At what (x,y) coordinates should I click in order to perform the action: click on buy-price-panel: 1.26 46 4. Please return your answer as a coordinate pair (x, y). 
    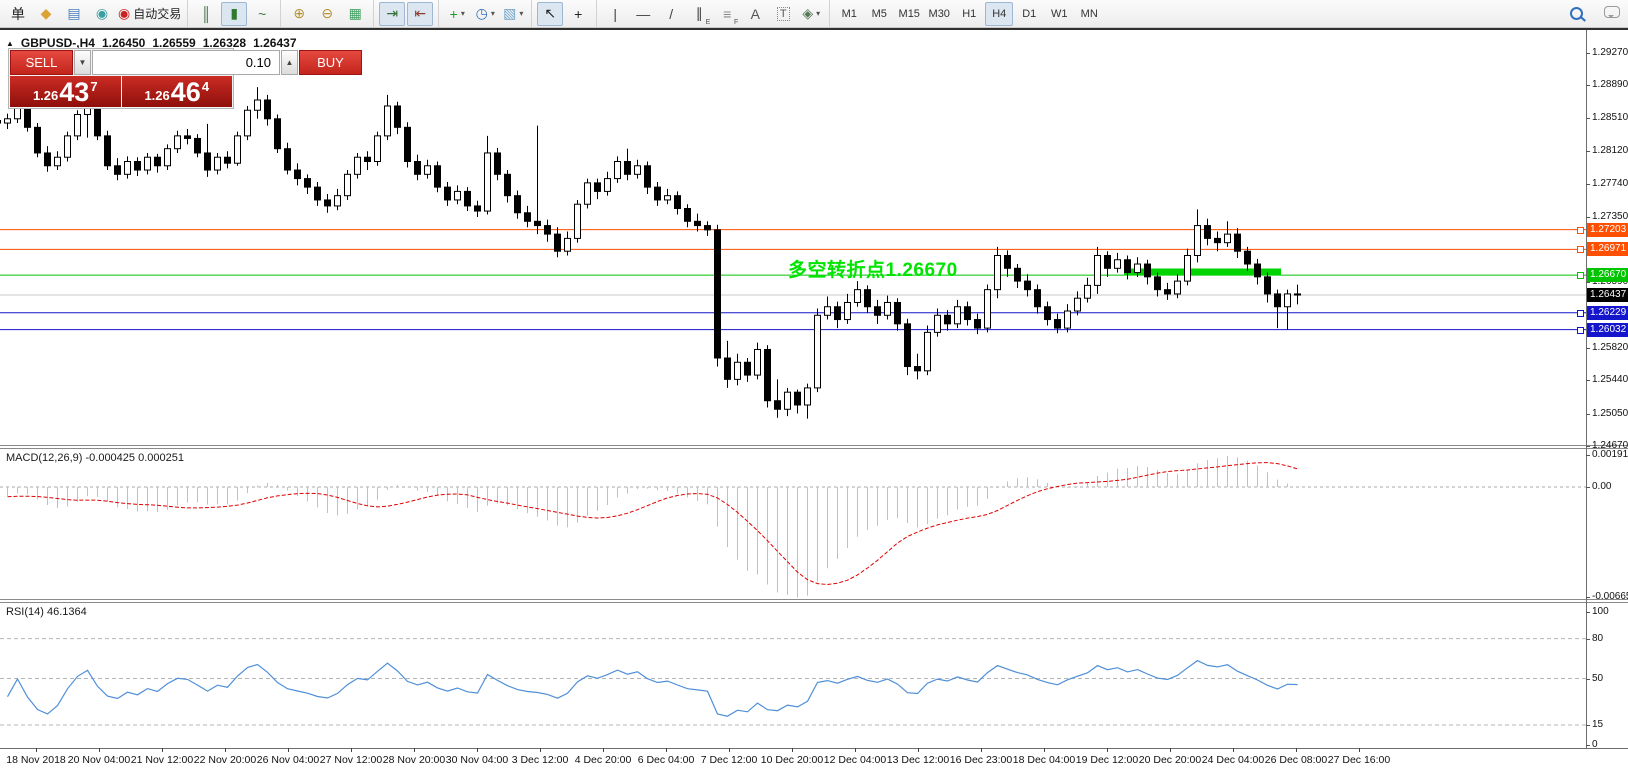
    Looking at the image, I should click on (176, 91).